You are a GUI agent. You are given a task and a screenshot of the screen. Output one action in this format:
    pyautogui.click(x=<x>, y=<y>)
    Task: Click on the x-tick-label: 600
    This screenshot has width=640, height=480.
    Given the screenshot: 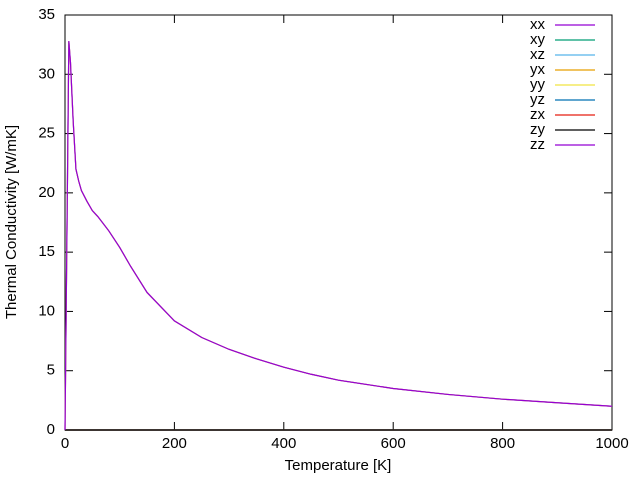 What is the action you would take?
    pyautogui.click(x=393, y=443)
    